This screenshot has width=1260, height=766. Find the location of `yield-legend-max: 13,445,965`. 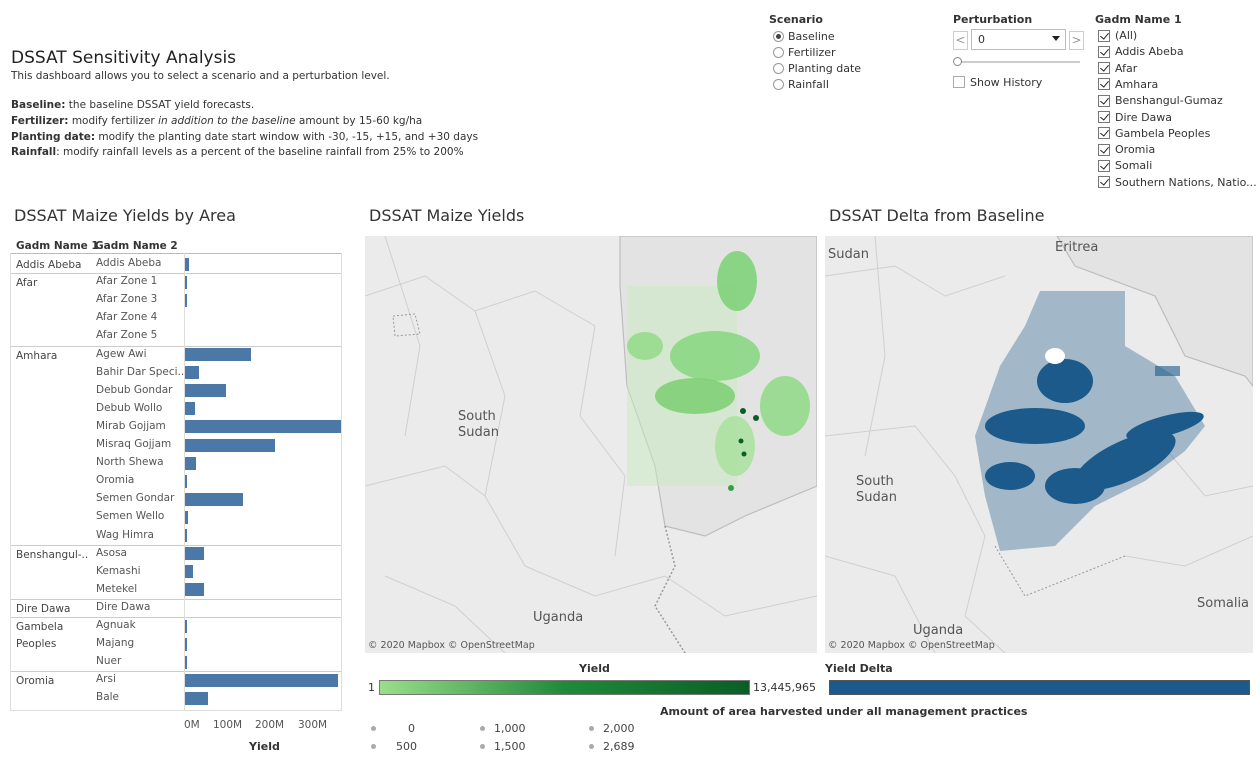

yield-legend-max: 13,445,965 is located at coordinates (784, 687).